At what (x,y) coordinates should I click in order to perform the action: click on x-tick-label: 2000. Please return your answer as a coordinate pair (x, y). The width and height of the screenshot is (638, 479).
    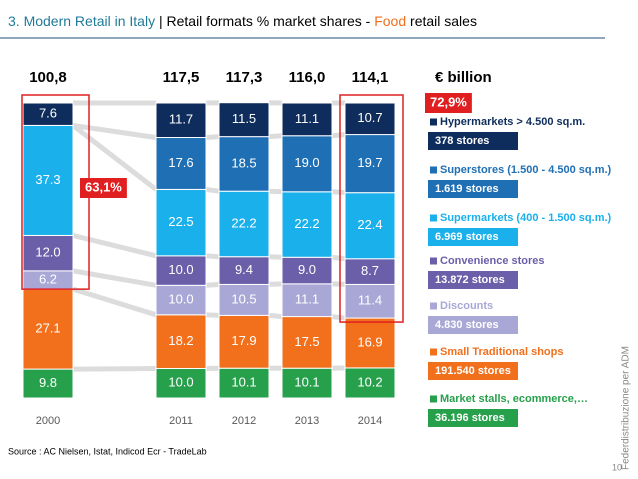
    Looking at the image, I should click on (48, 421).